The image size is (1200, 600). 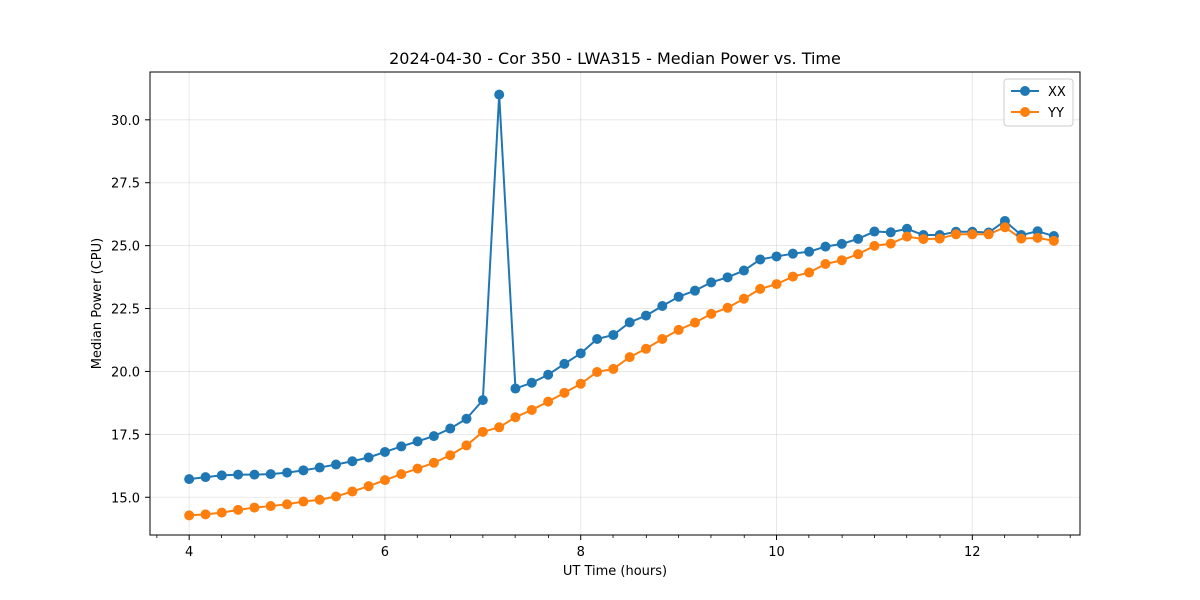 What do you see at coordinates (125, 247) in the screenshot?
I see `y-tick-label: 25.0` at bounding box center [125, 247].